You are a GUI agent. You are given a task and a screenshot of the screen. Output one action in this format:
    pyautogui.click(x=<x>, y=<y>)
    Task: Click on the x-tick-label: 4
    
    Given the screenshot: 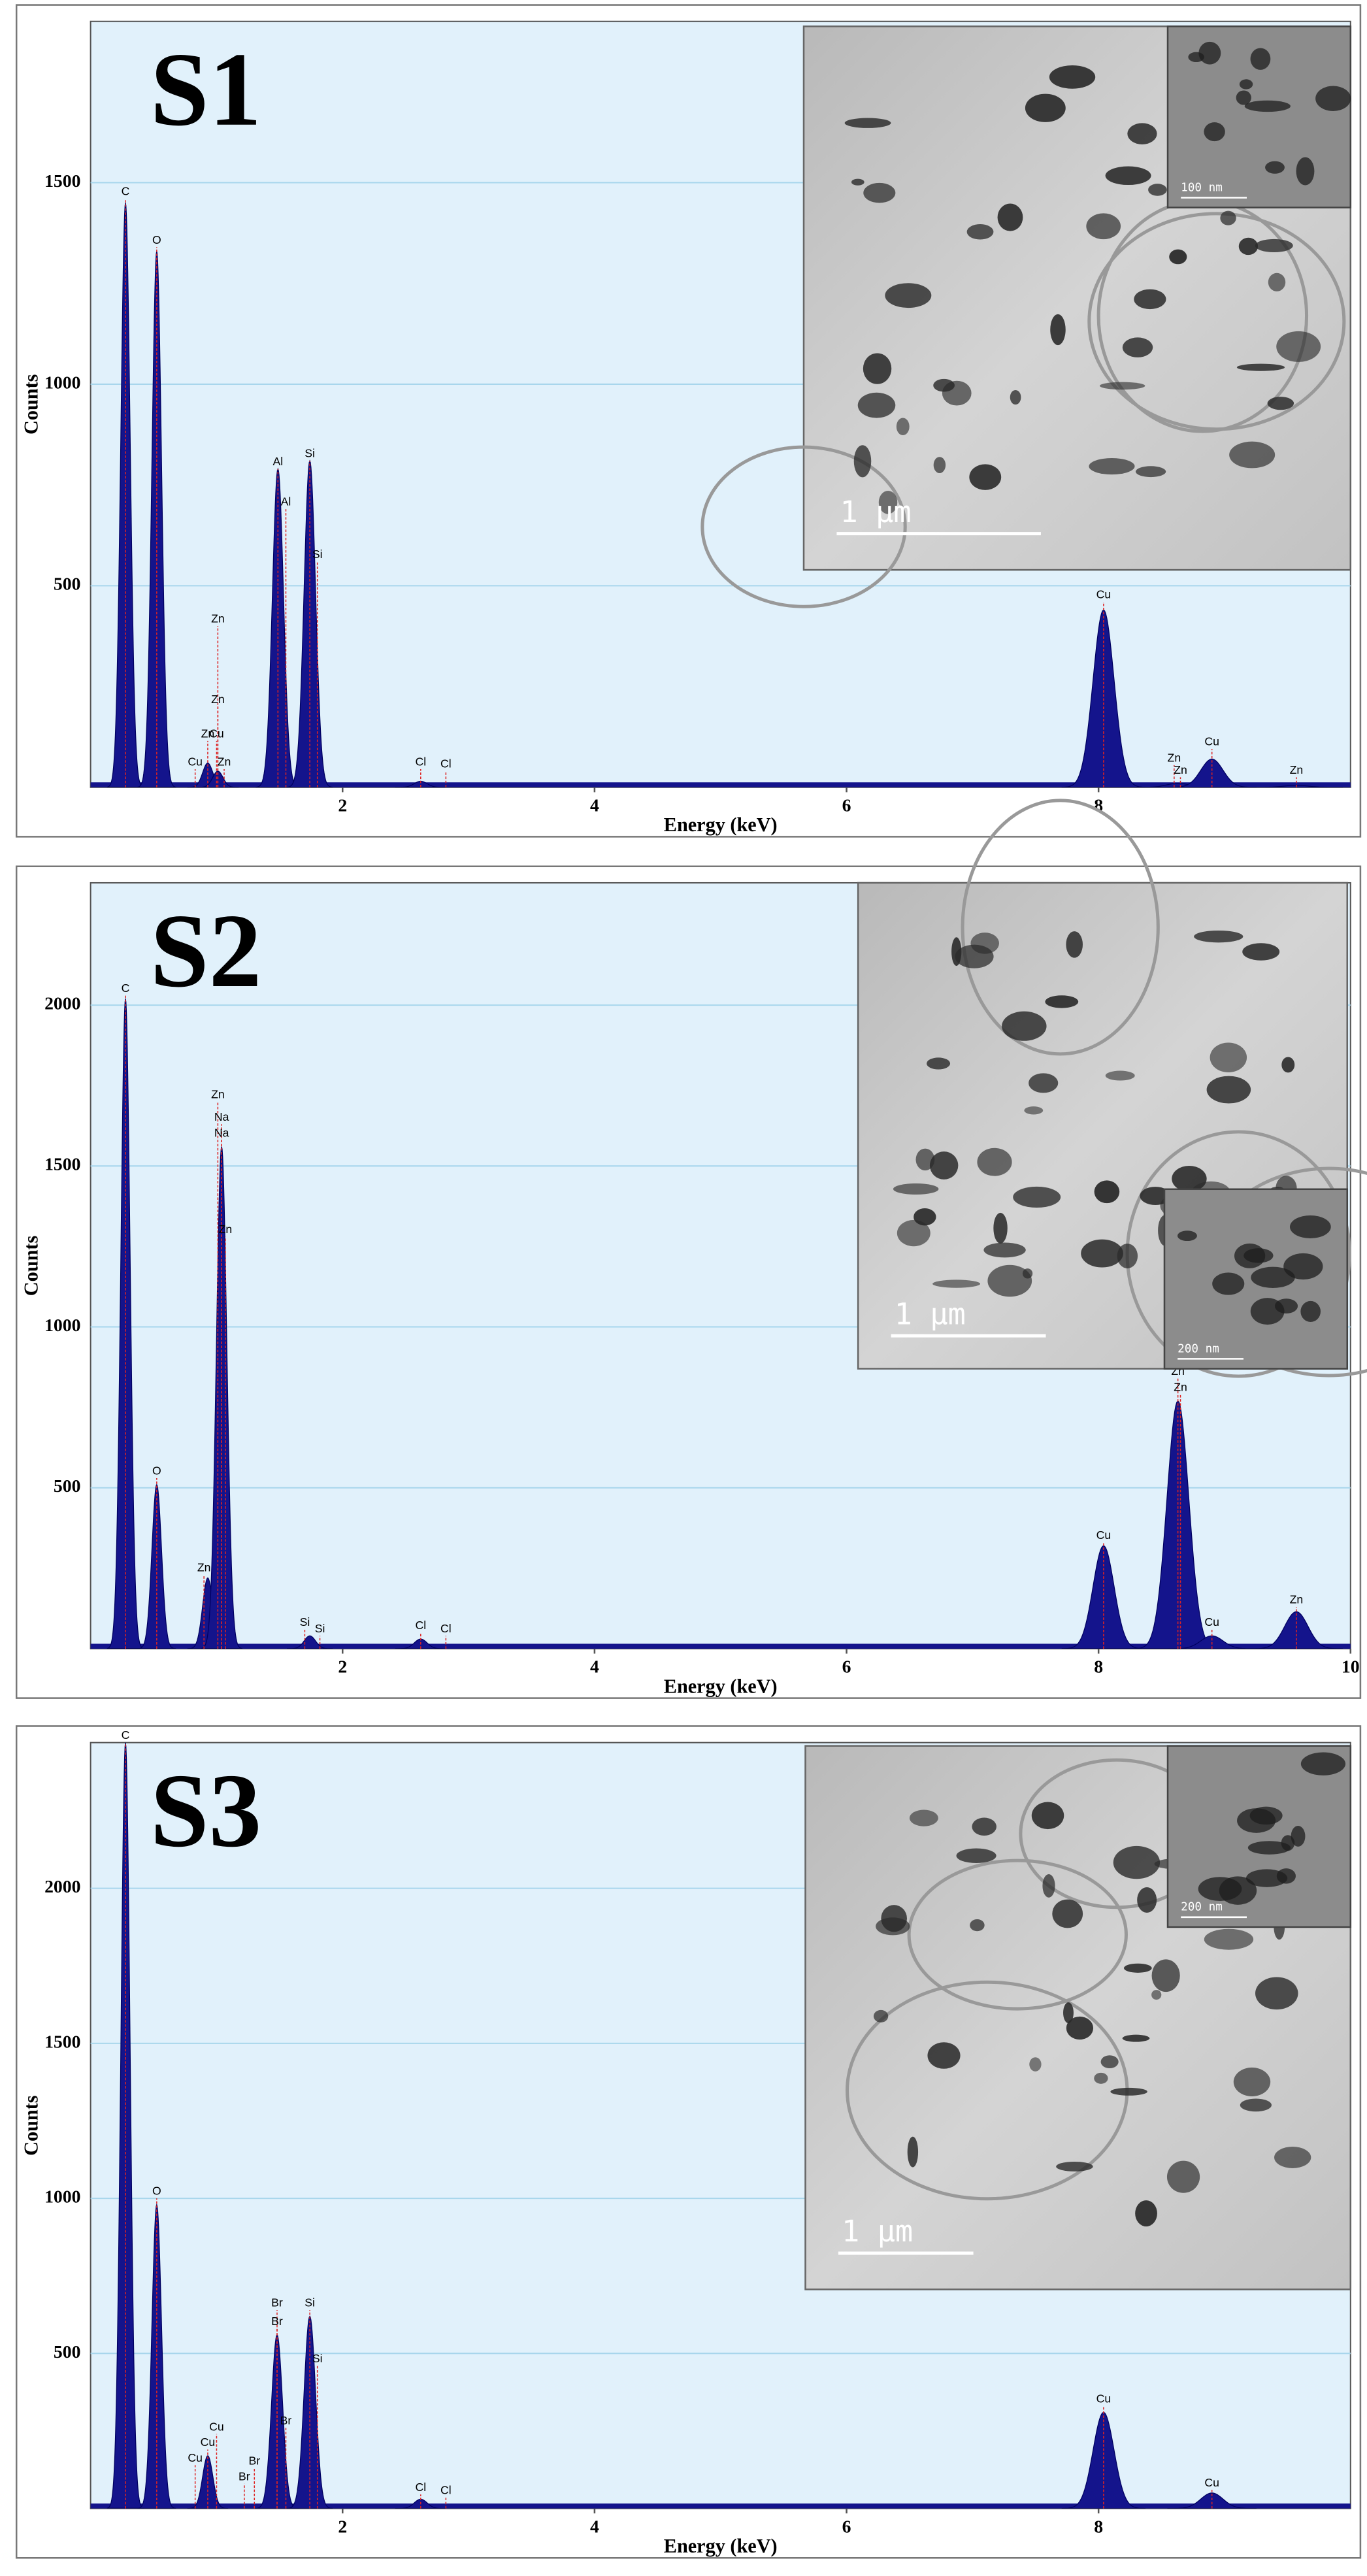 What is the action you would take?
    pyautogui.click(x=594, y=2526)
    